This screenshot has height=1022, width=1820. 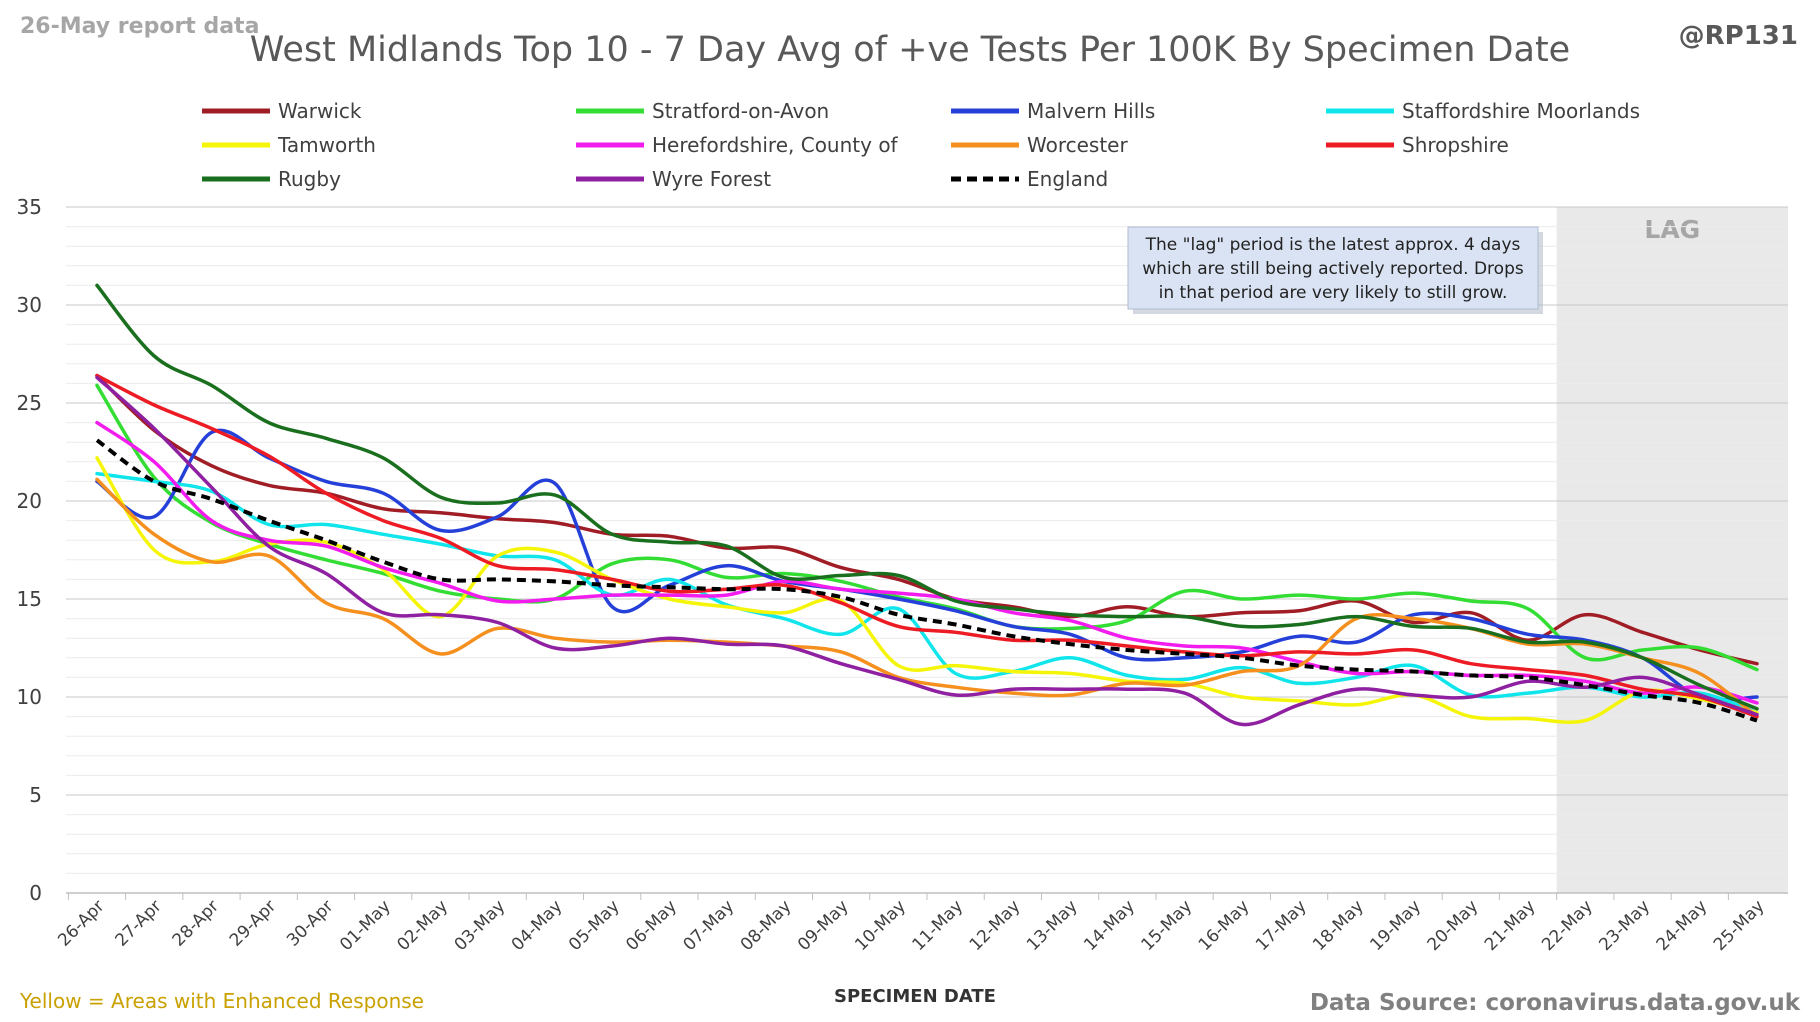 What do you see at coordinates (1091, 111) in the screenshot?
I see `legend-label-malvern-hills: Malvern Hills` at bounding box center [1091, 111].